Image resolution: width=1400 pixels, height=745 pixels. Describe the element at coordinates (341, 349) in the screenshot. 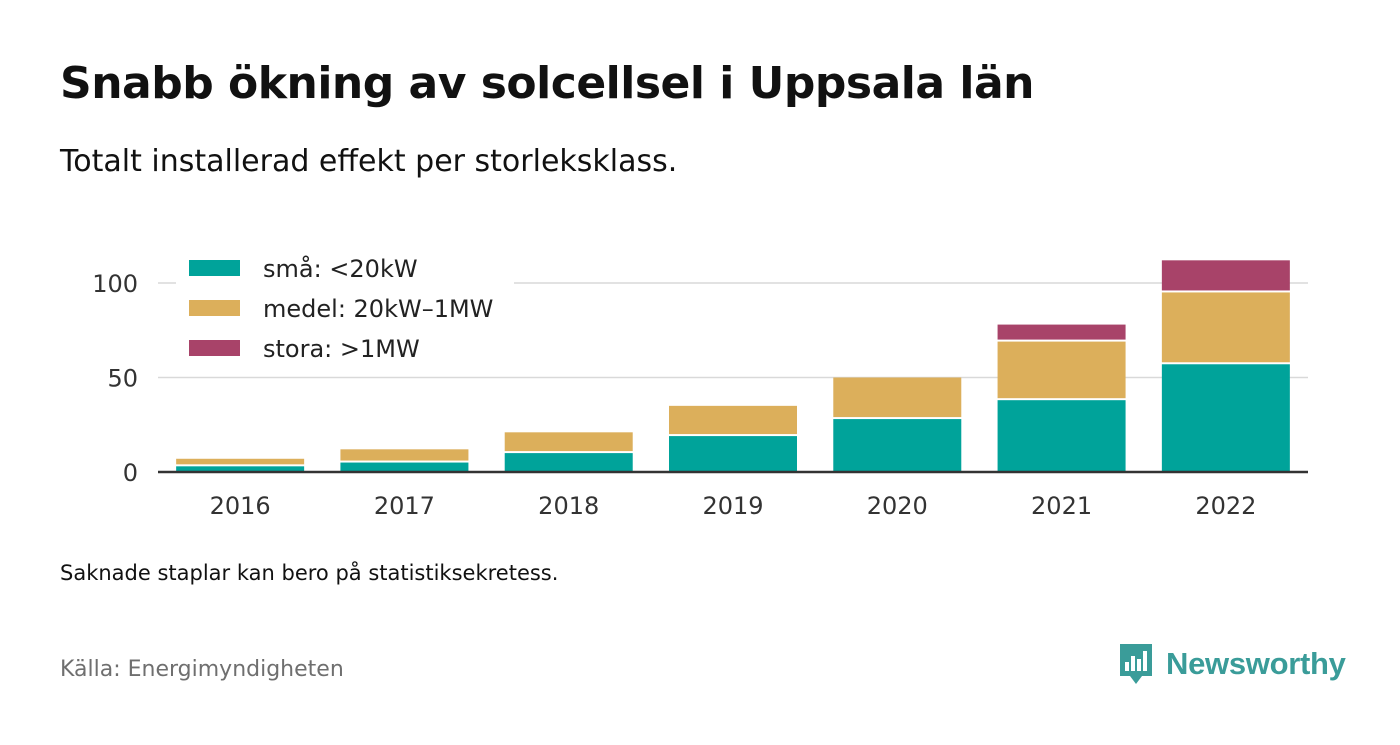

I see `legend-label: stora: >1MW` at that location.